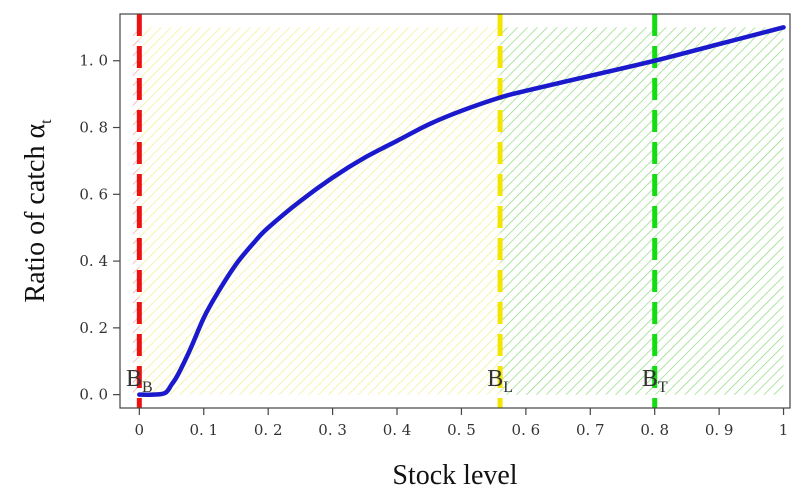 Image resolution: width=803 pixels, height=493 pixels. I want to click on y-axis-title-subscript: t, so click(46, 121).